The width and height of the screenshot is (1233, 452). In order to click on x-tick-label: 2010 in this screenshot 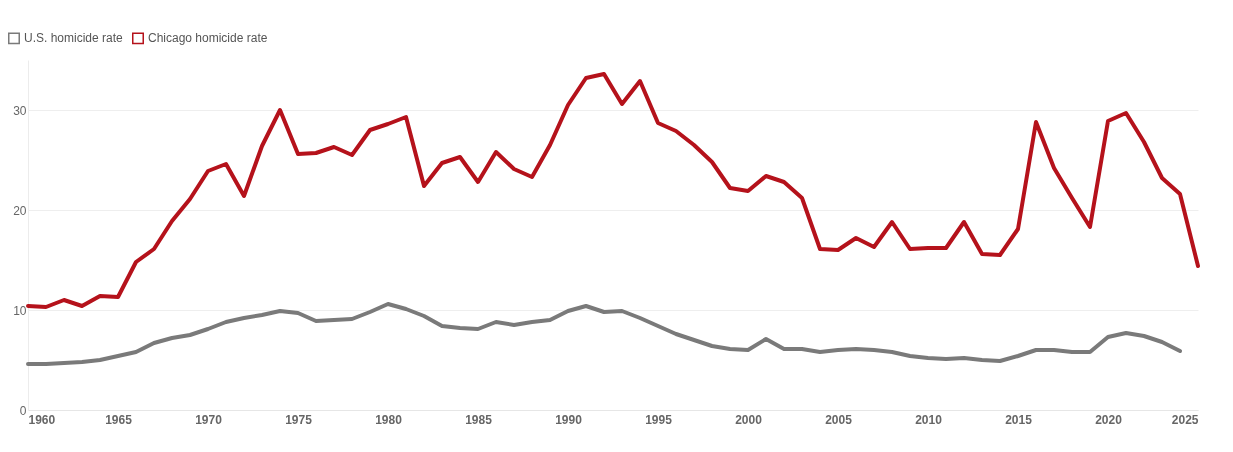, I will do `click(929, 419)`.